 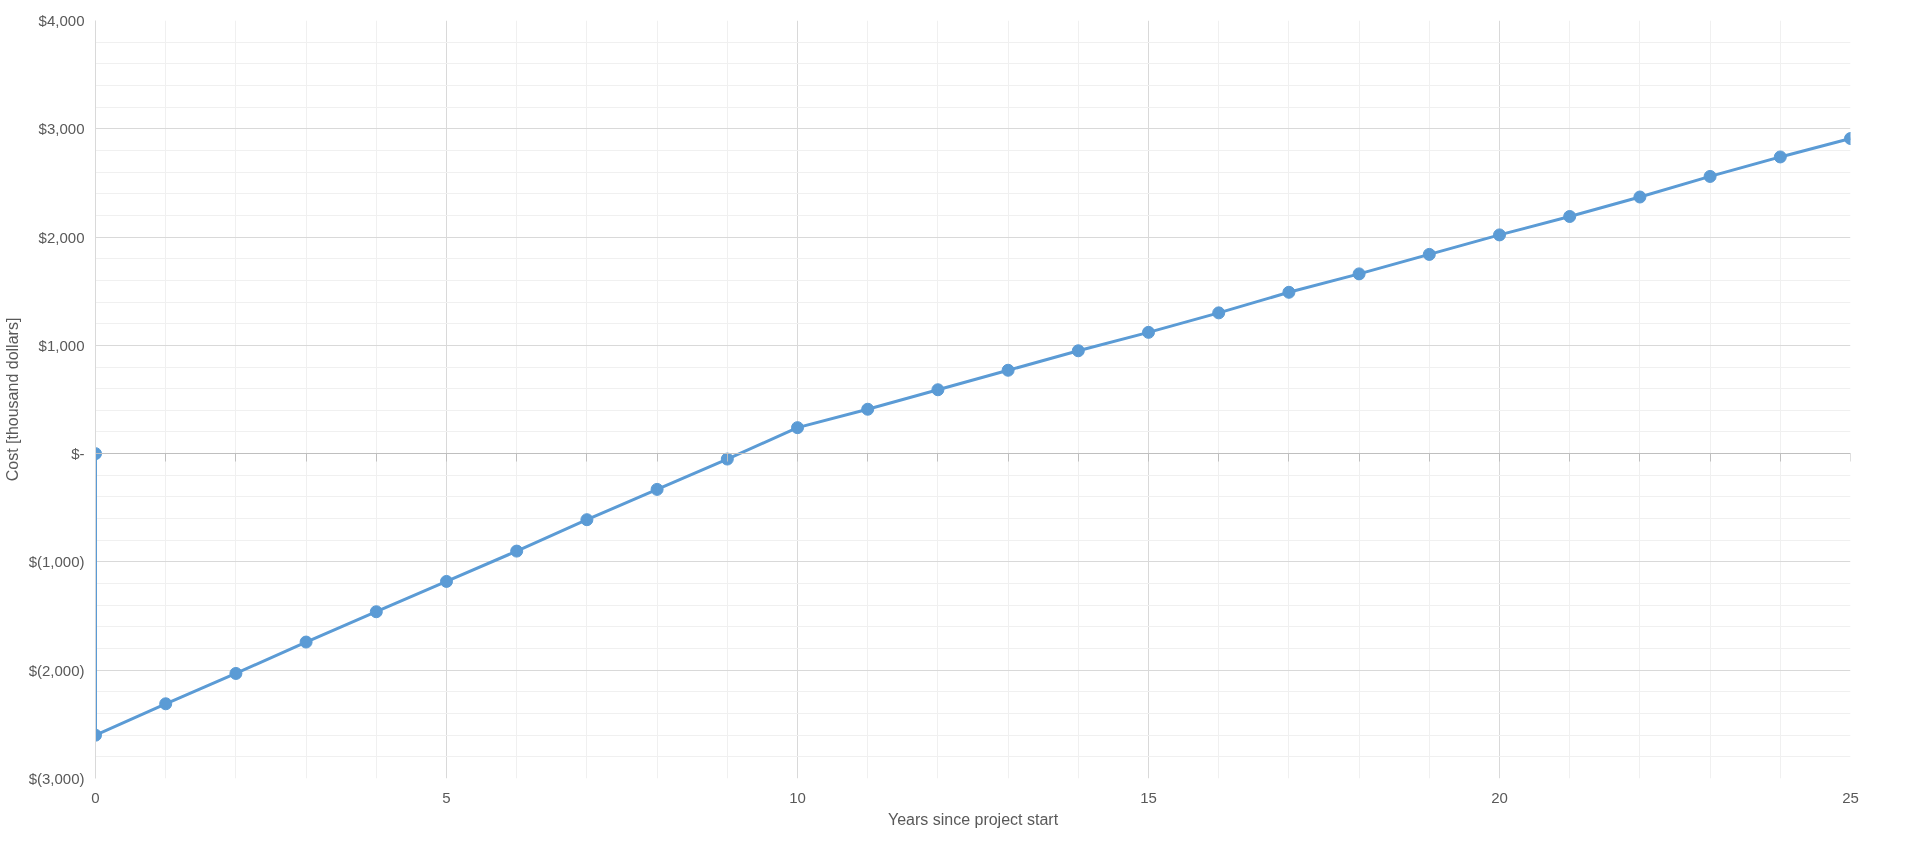 I want to click on y-tick-label: $4,000, so click(x=61, y=20).